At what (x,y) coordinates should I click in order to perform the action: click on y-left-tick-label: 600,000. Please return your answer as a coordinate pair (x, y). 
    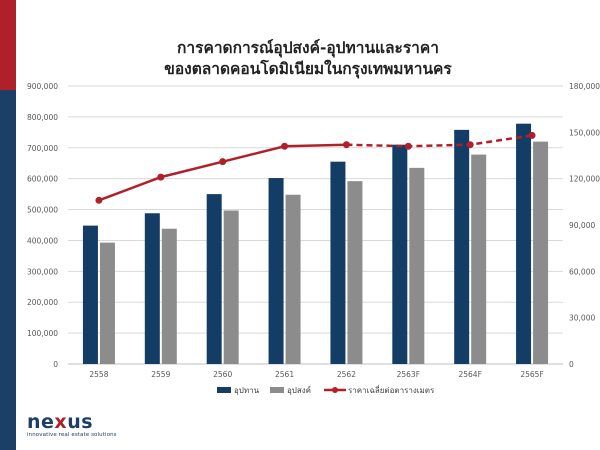
    Looking at the image, I should click on (42, 179).